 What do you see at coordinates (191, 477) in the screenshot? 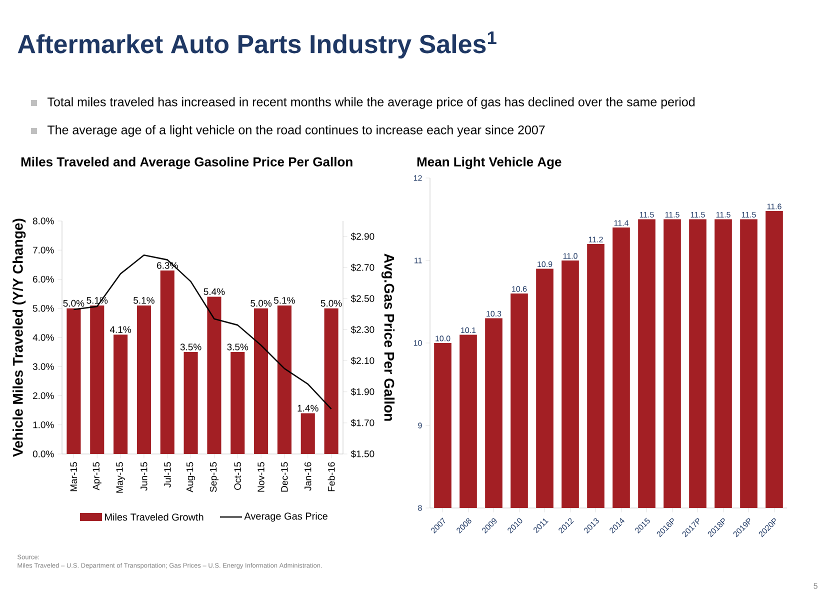
I see `x-tick-label: Aug-15` at bounding box center [191, 477].